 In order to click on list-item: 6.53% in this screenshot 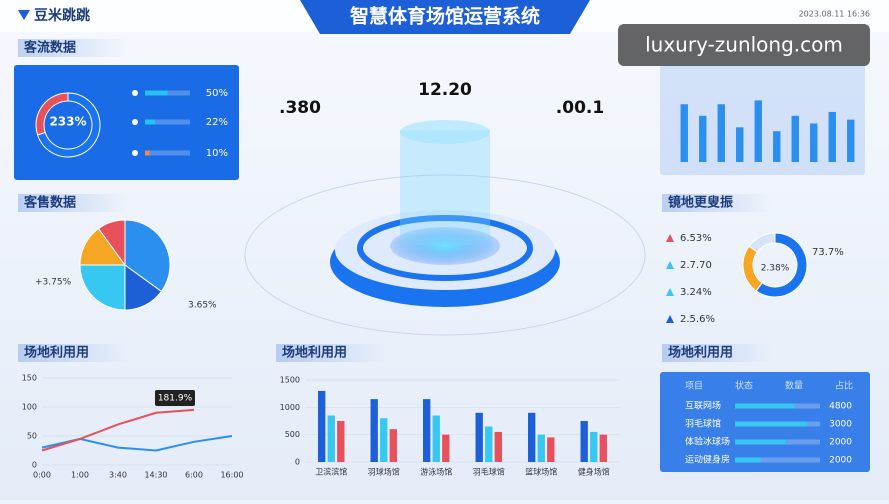, I will do `click(696, 238)`.